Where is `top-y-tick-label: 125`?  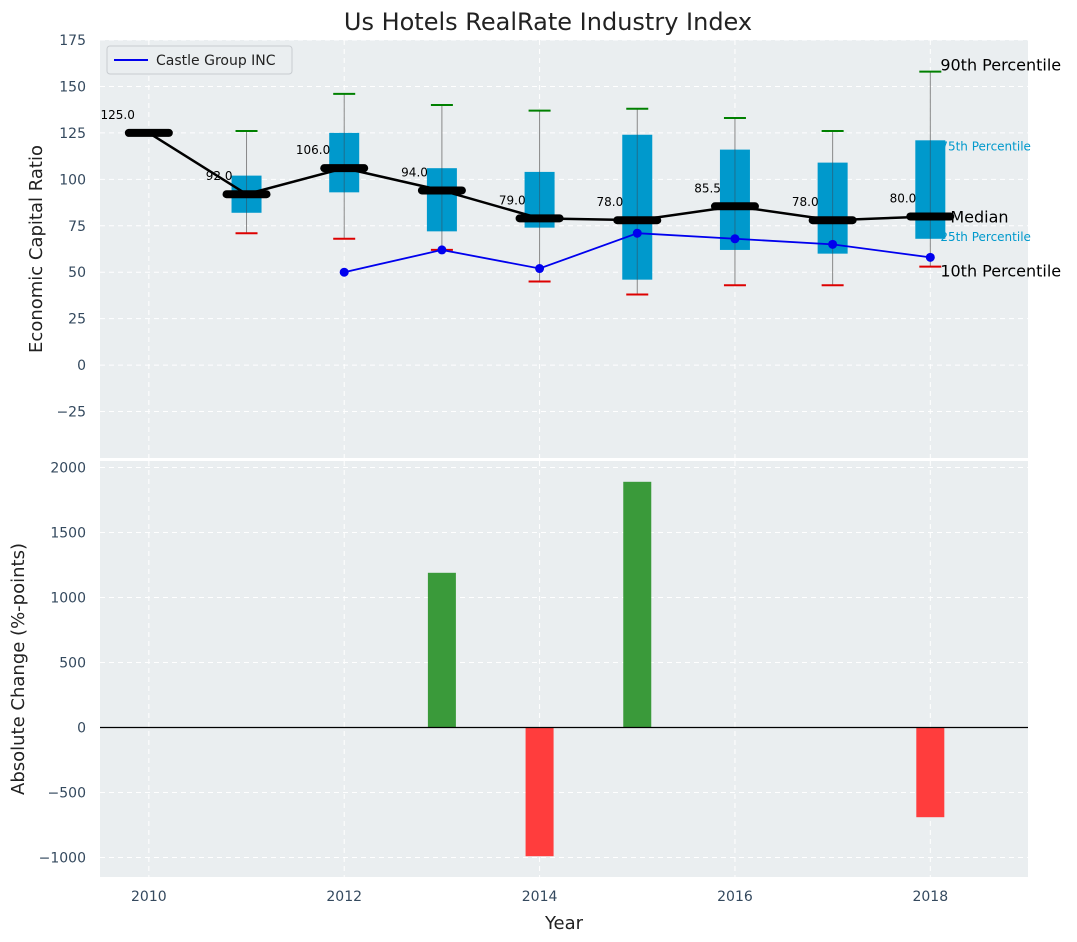 top-y-tick-label: 125 is located at coordinates (72, 134).